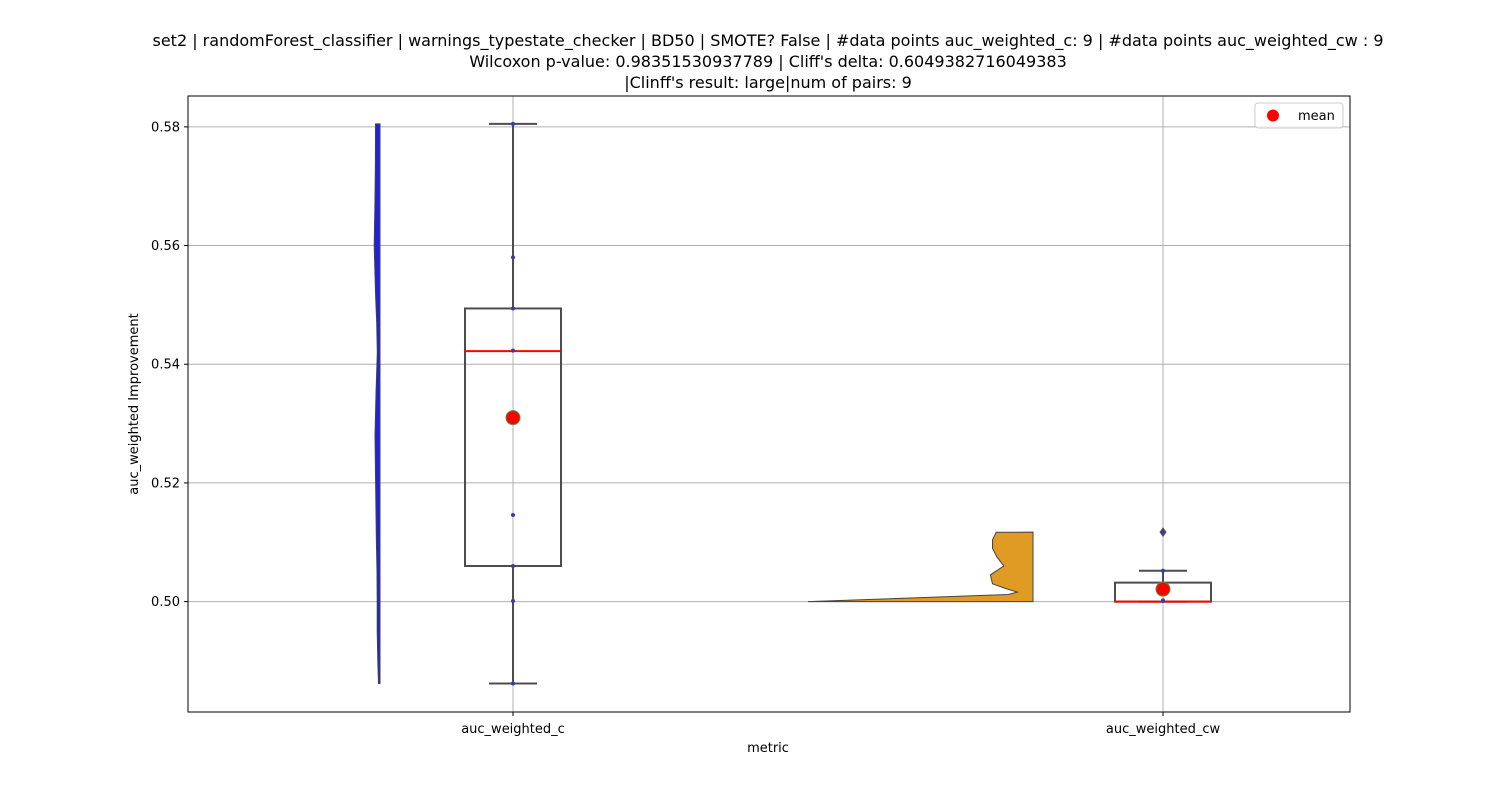 This screenshot has height=800, width=1500. Describe the element at coordinates (513, 729) in the screenshot. I see `x-tick-label: auc_weighted_c` at that location.